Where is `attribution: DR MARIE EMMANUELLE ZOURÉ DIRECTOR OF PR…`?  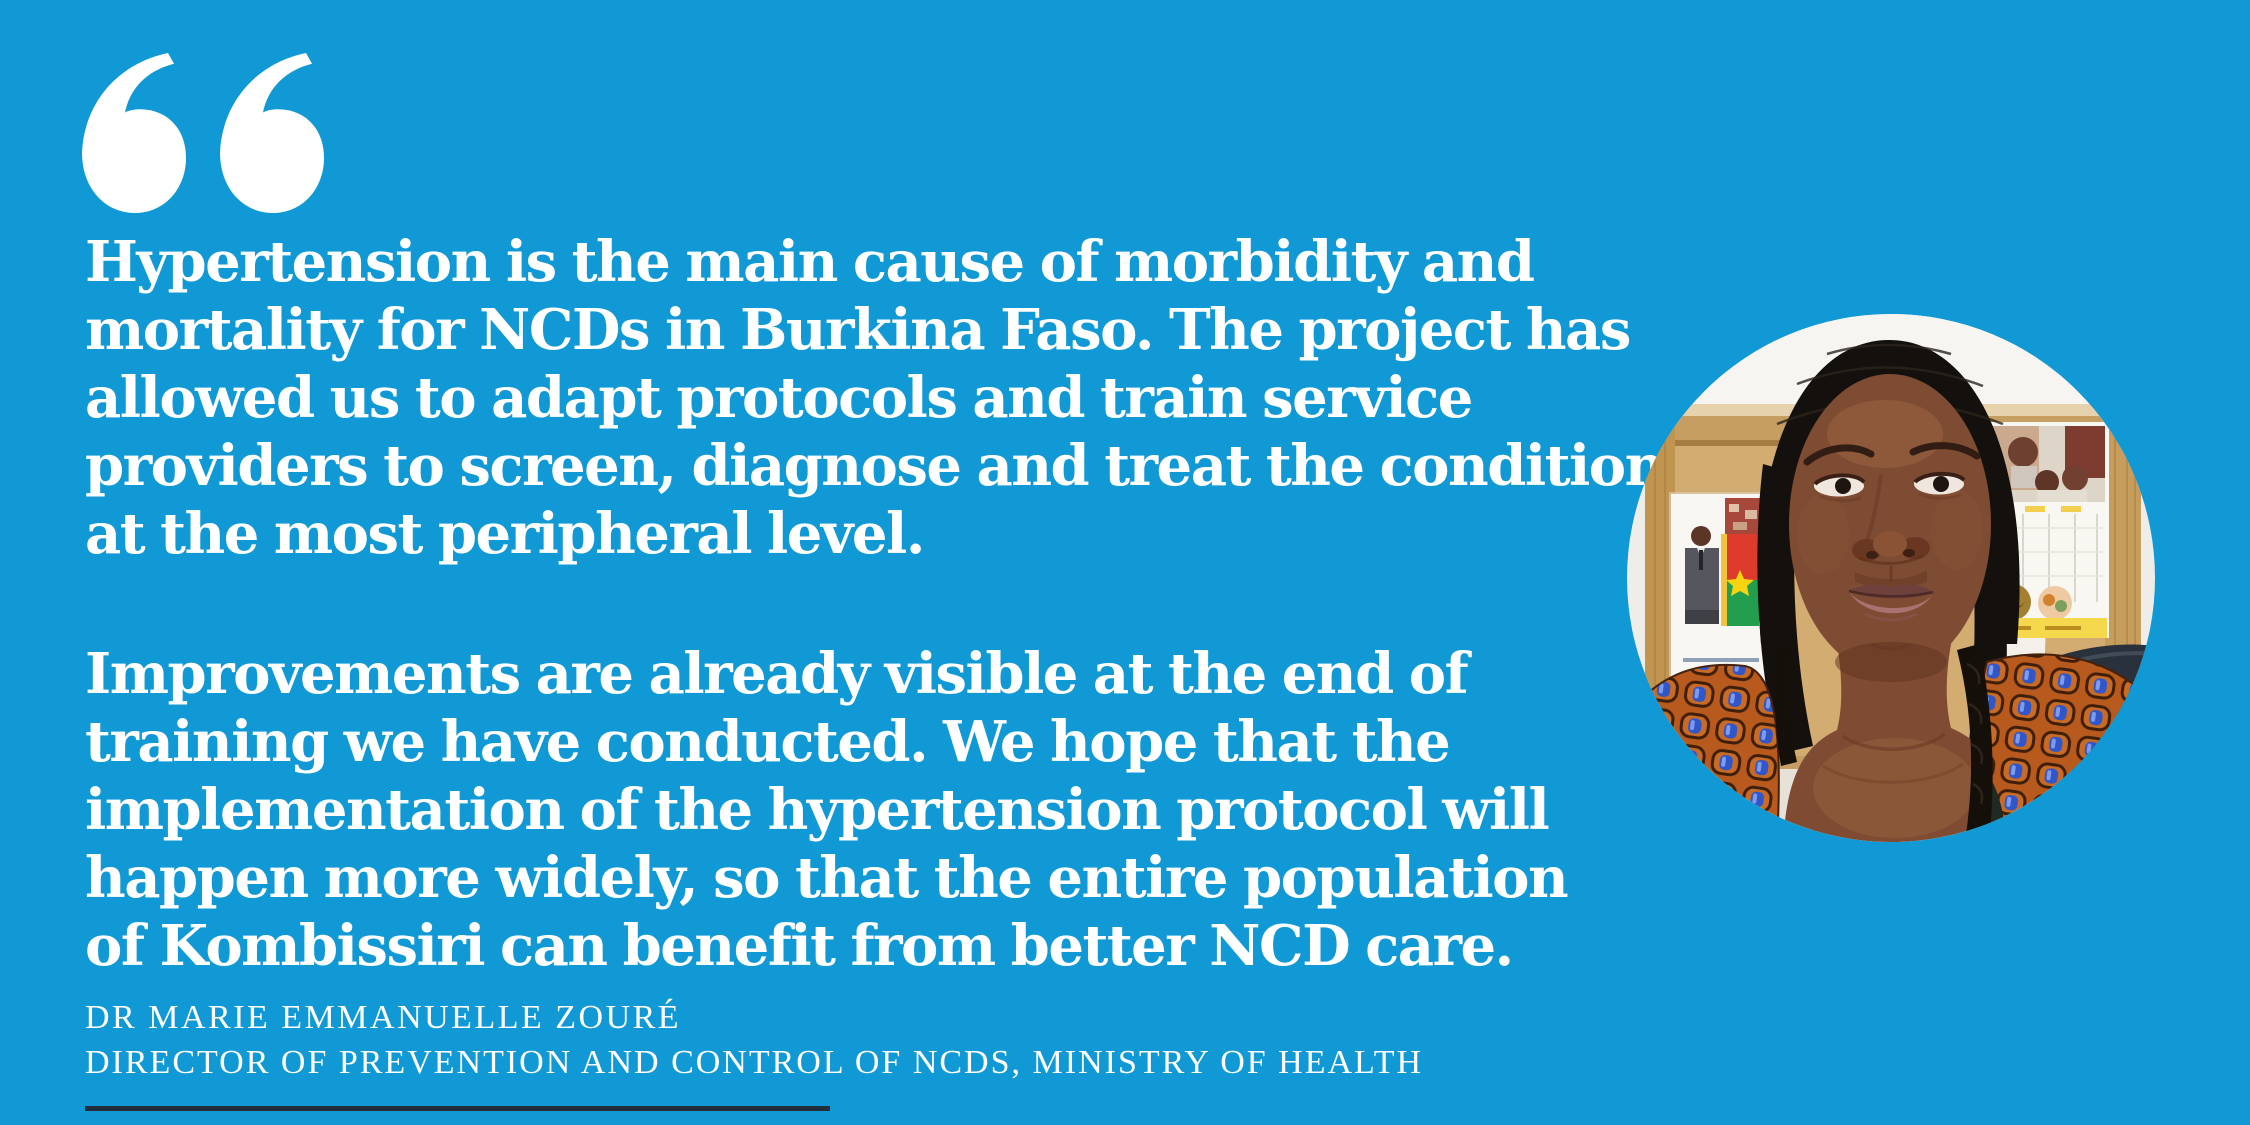 attribution: DR MARIE EMMANUELLE ZOURÉ DIRECTOR OF PR… is located at coordinates (754, 1040).